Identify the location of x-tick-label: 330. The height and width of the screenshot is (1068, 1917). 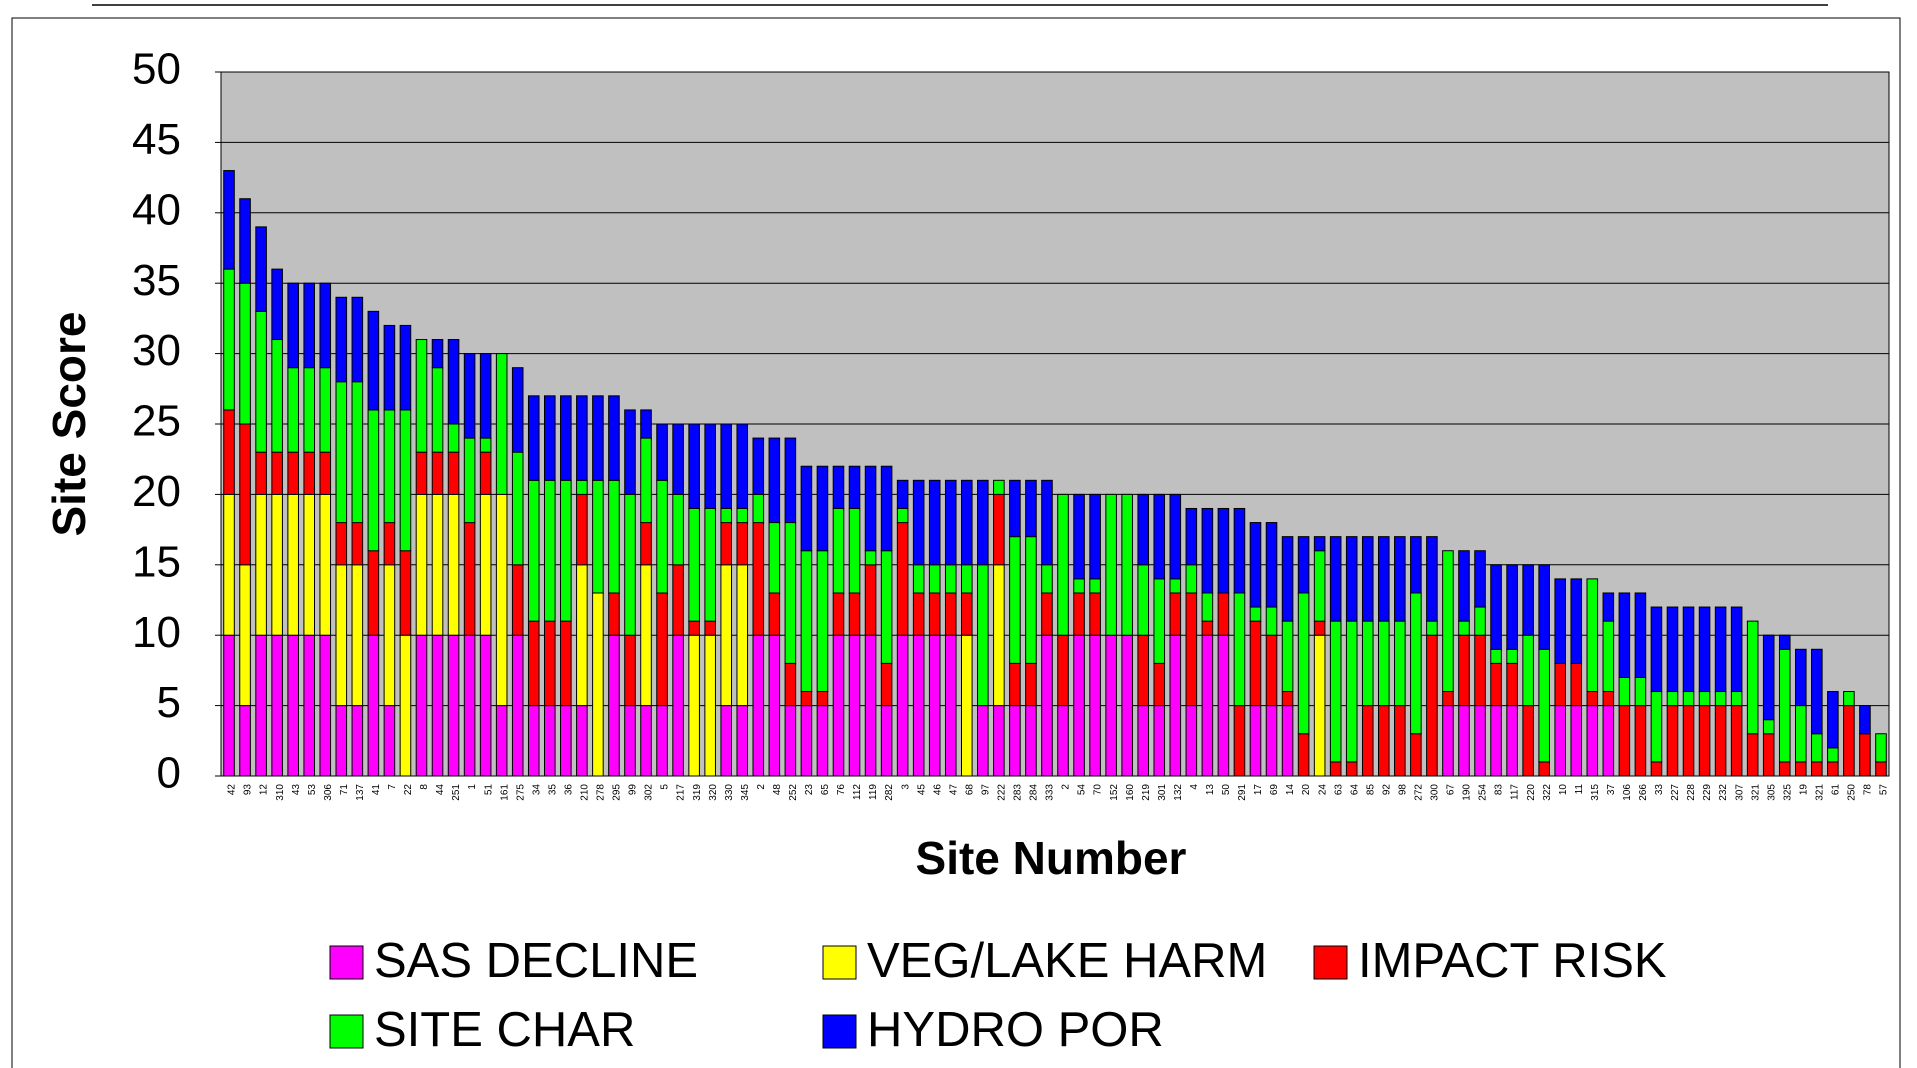
(729, 792).